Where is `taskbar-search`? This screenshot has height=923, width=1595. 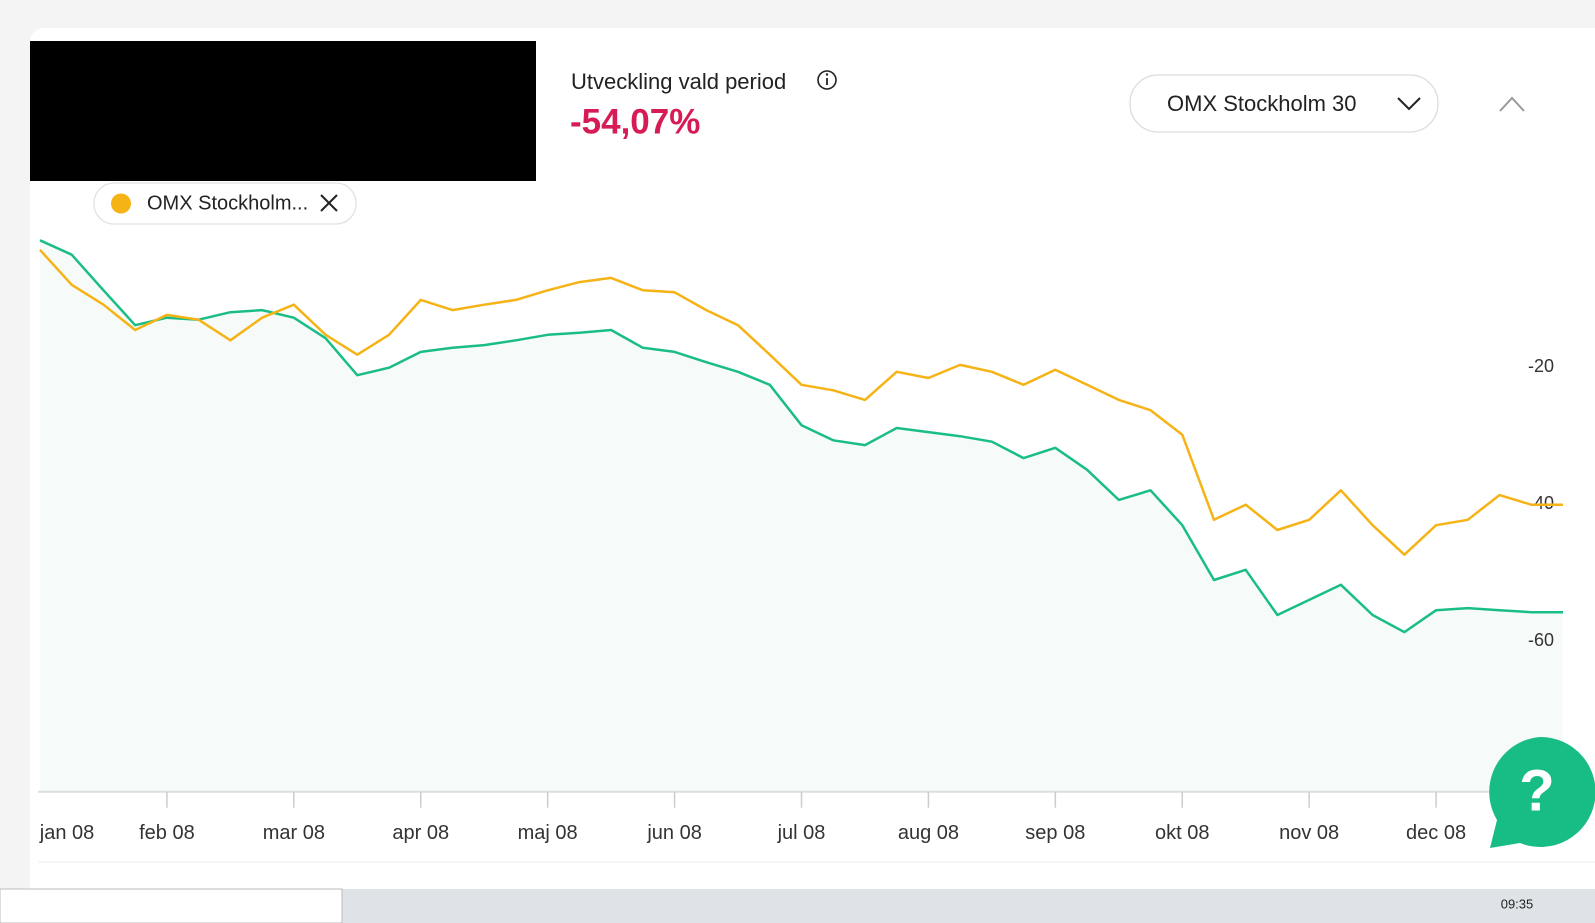
taskbar-search is located at coordinates (171, 905).